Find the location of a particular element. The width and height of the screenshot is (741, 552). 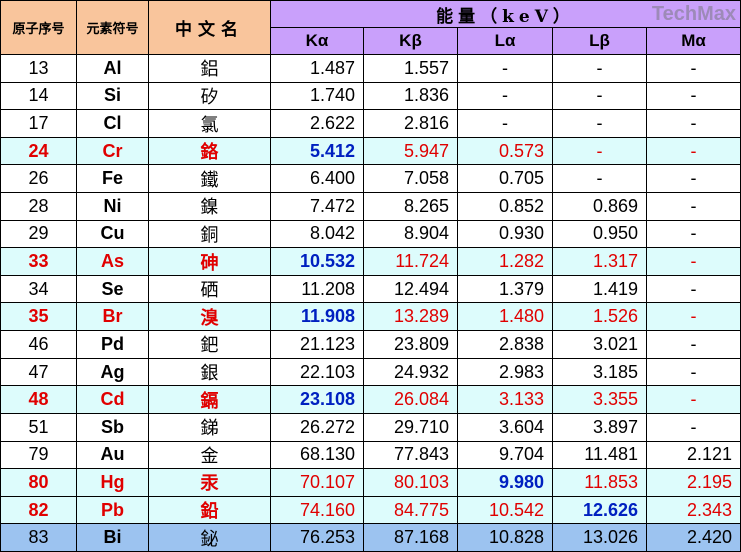

energy-cell: 1.487 is located at coordinates (317, 68).